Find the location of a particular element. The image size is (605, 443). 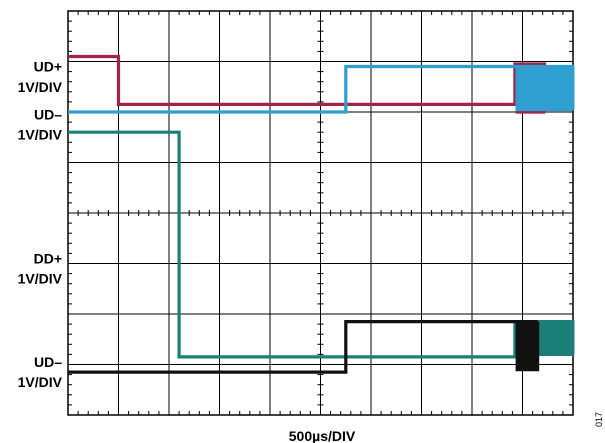

channel-labels: UD+ 1V/DIV UD– 1V/DIV DD+ 1V/DIV UD– 1V/DIV is located at coordinates (40, 225).